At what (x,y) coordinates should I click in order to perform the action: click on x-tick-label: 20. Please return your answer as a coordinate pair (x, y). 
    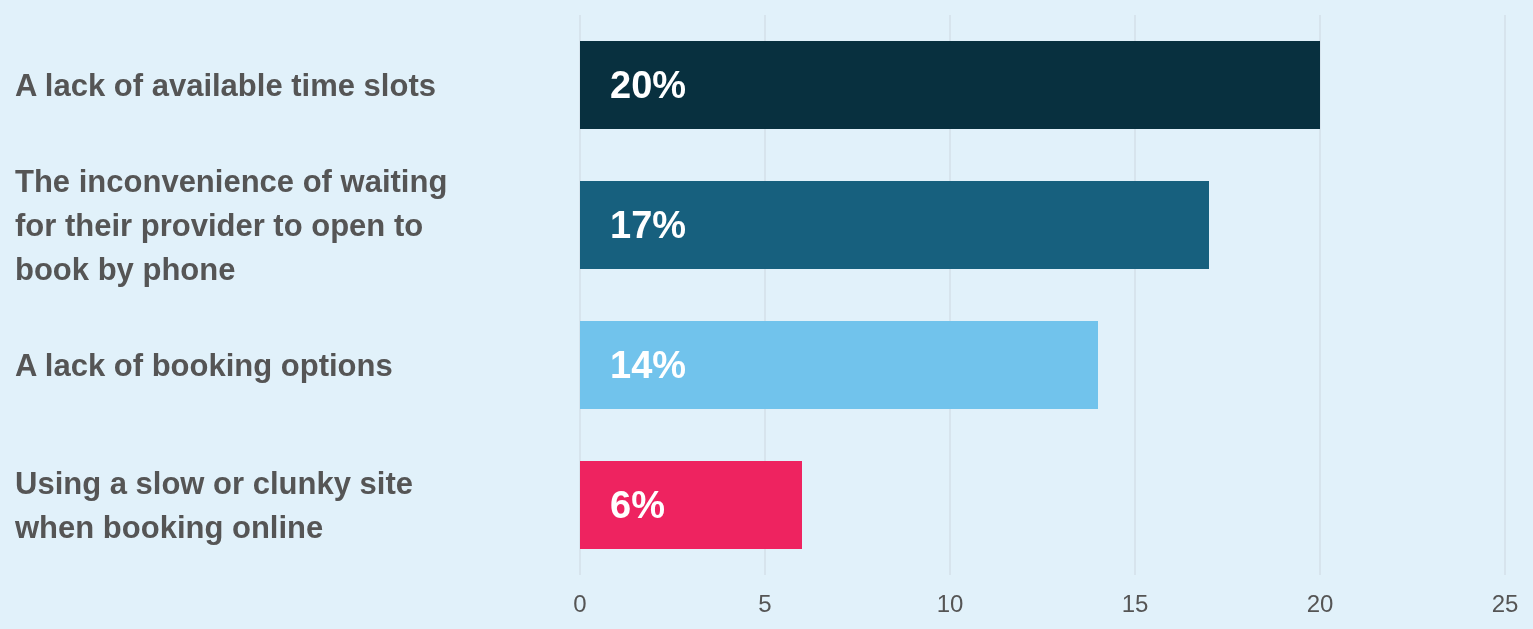
    Looking at the image, I should click on (1320, 604).